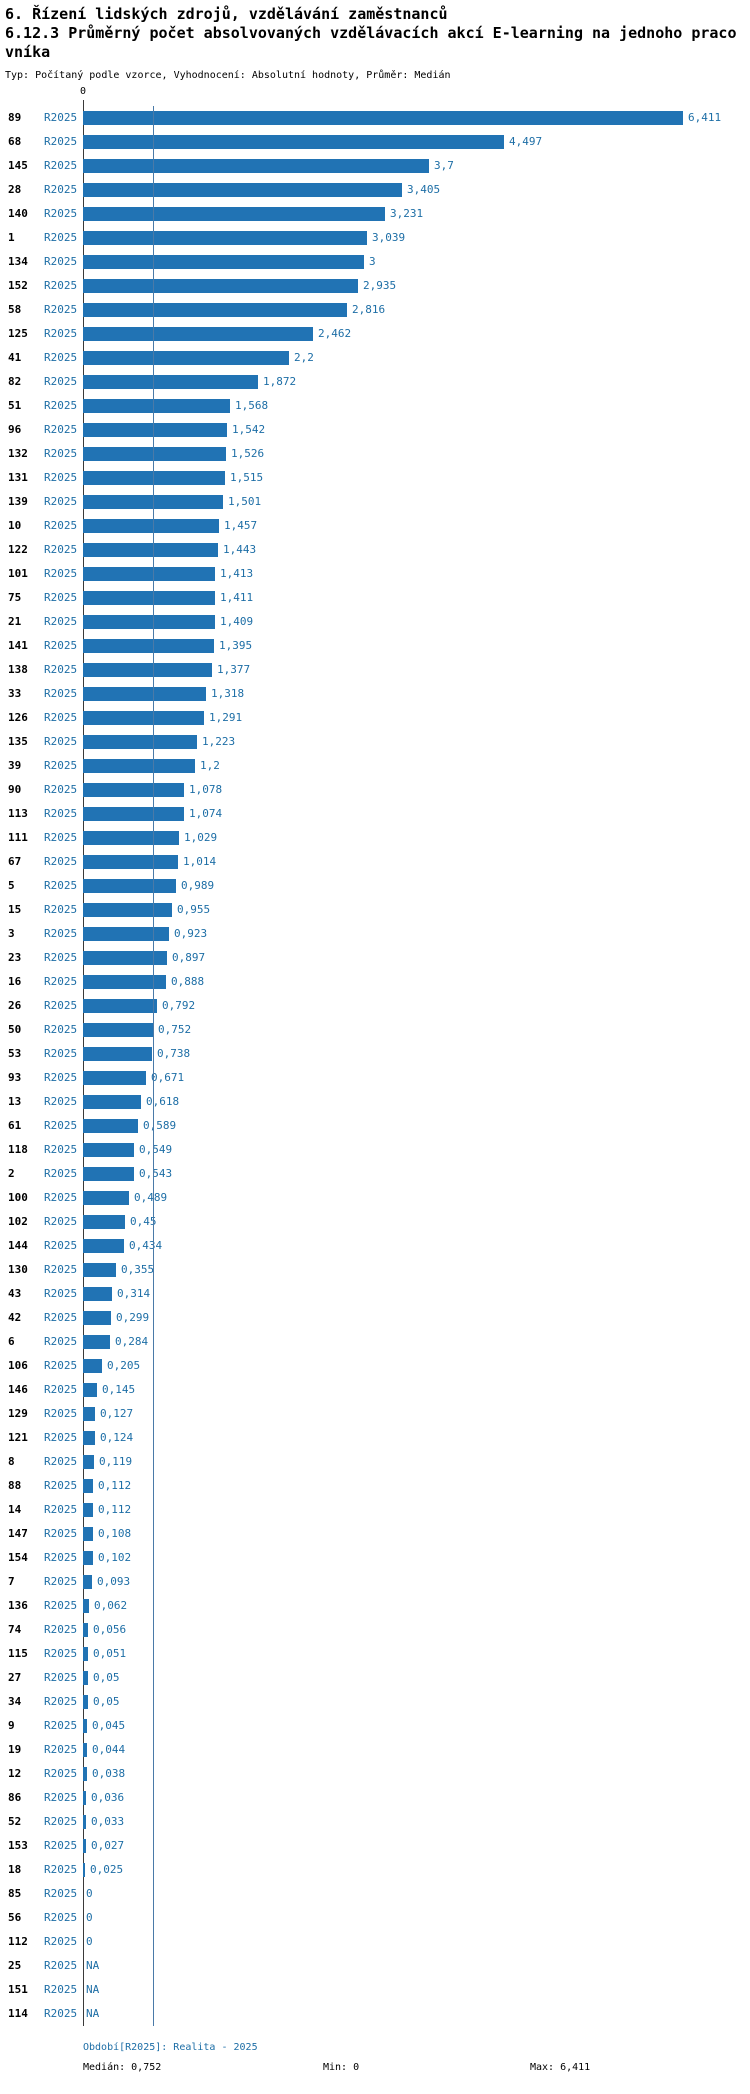 The image size is (750, 2094). Describe the element at coordinates (15, 1773) in the screenshot. I see `org-id-label: 12` at that location.